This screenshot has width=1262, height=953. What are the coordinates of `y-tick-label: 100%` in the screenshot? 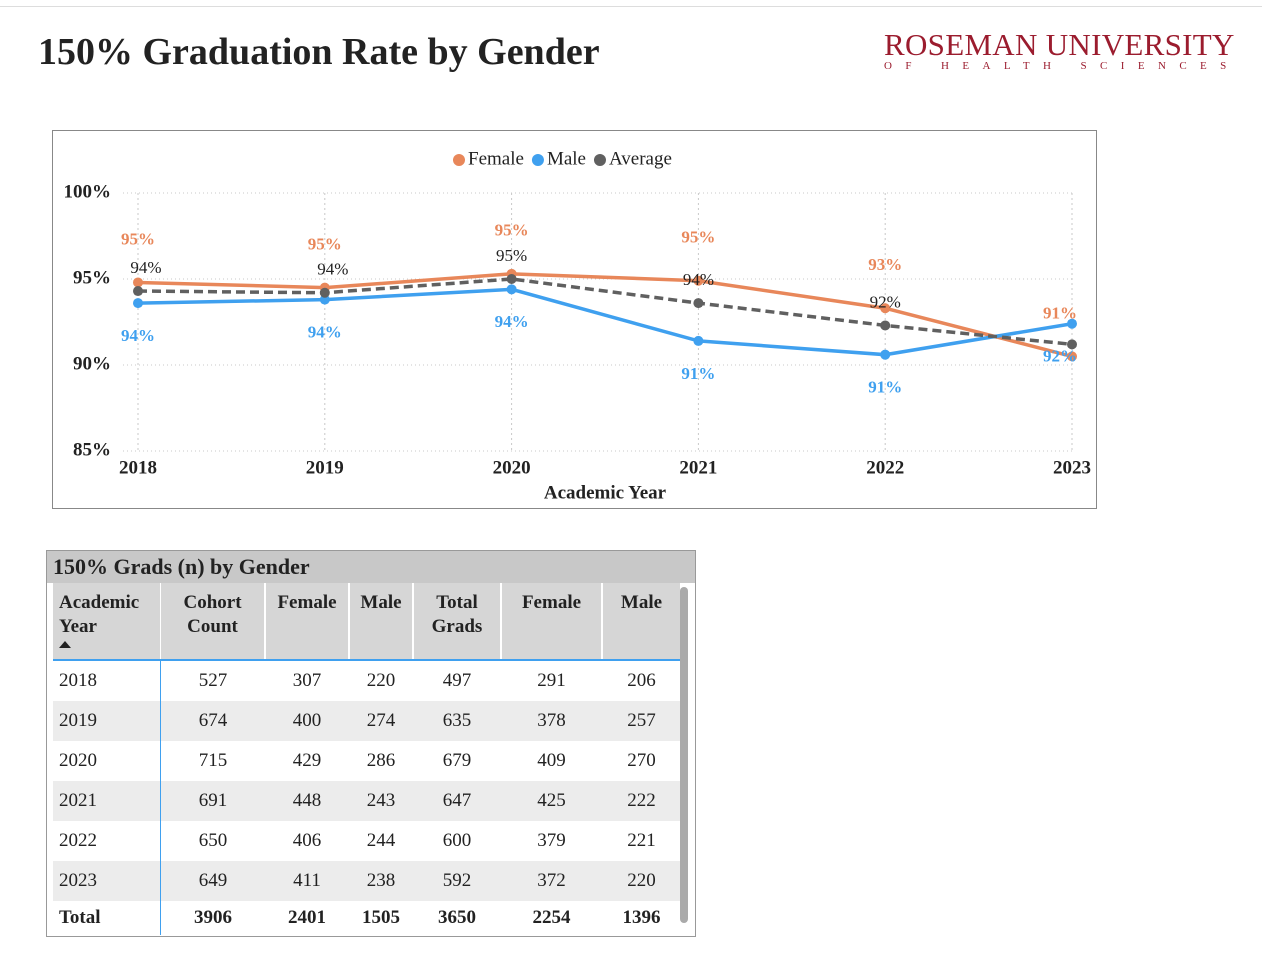 It's located at (88, 191).